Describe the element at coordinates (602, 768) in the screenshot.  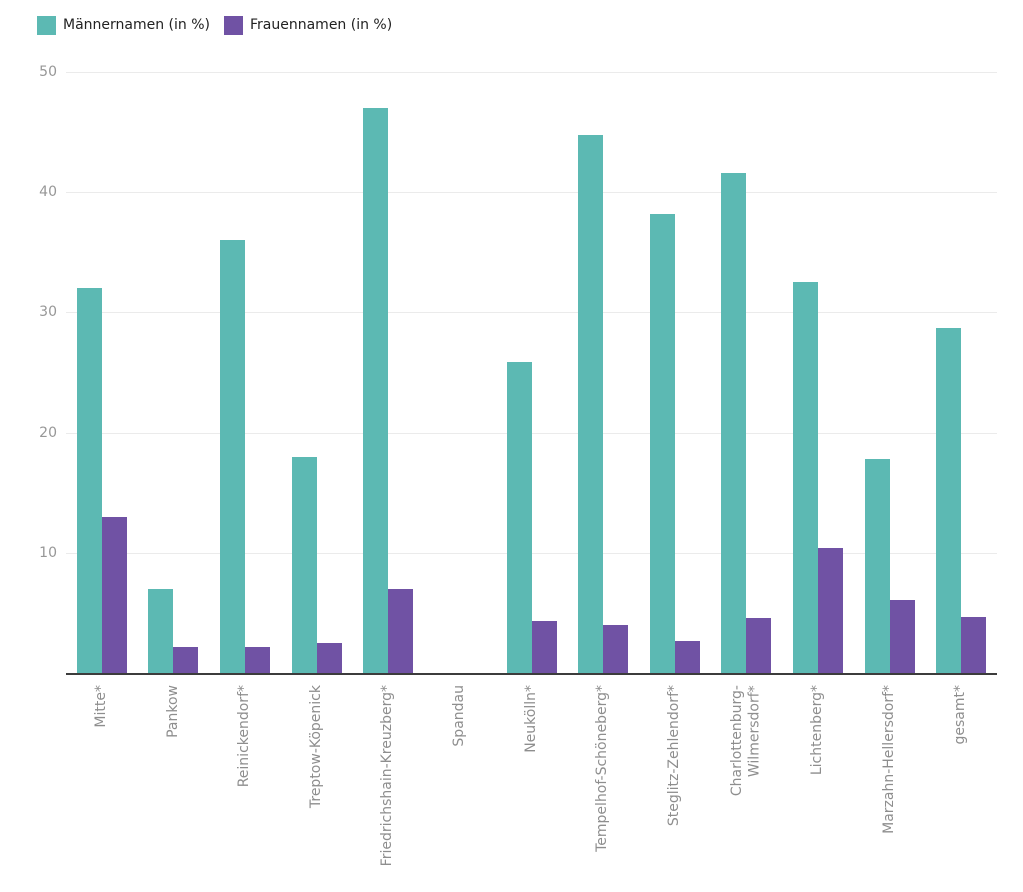
I see `x-axis-label: Tempelhof-Schöneberg*` at that location.